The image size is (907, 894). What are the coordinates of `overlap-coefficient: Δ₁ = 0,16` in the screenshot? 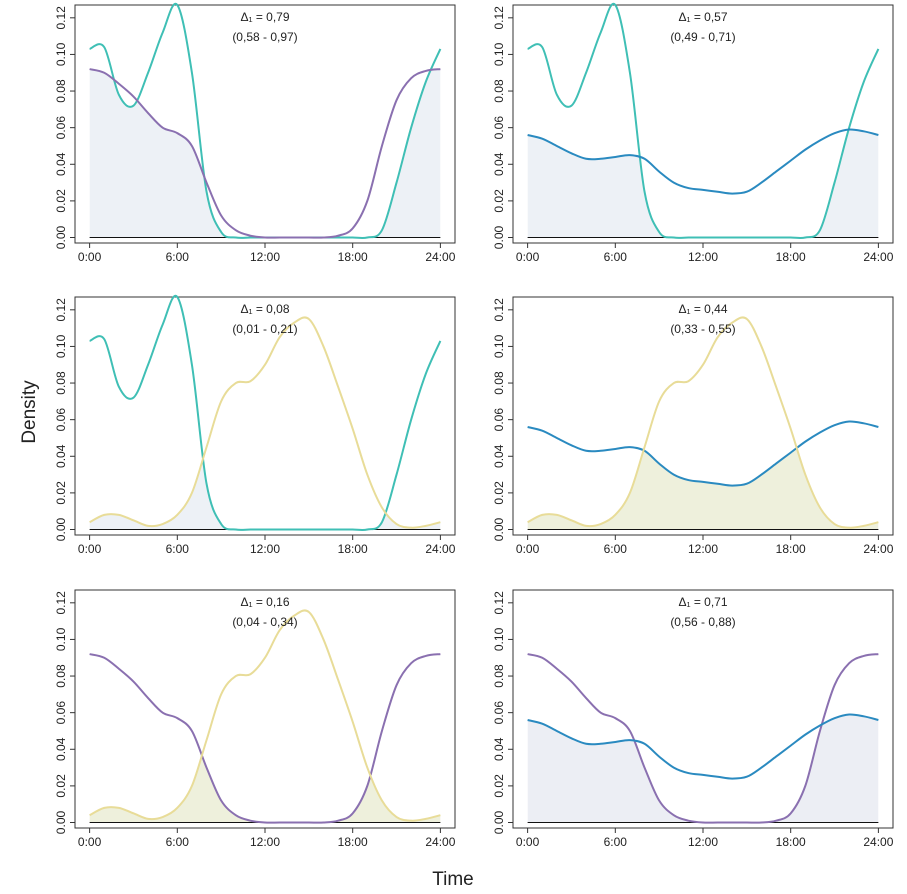 It's located at (264, 602).